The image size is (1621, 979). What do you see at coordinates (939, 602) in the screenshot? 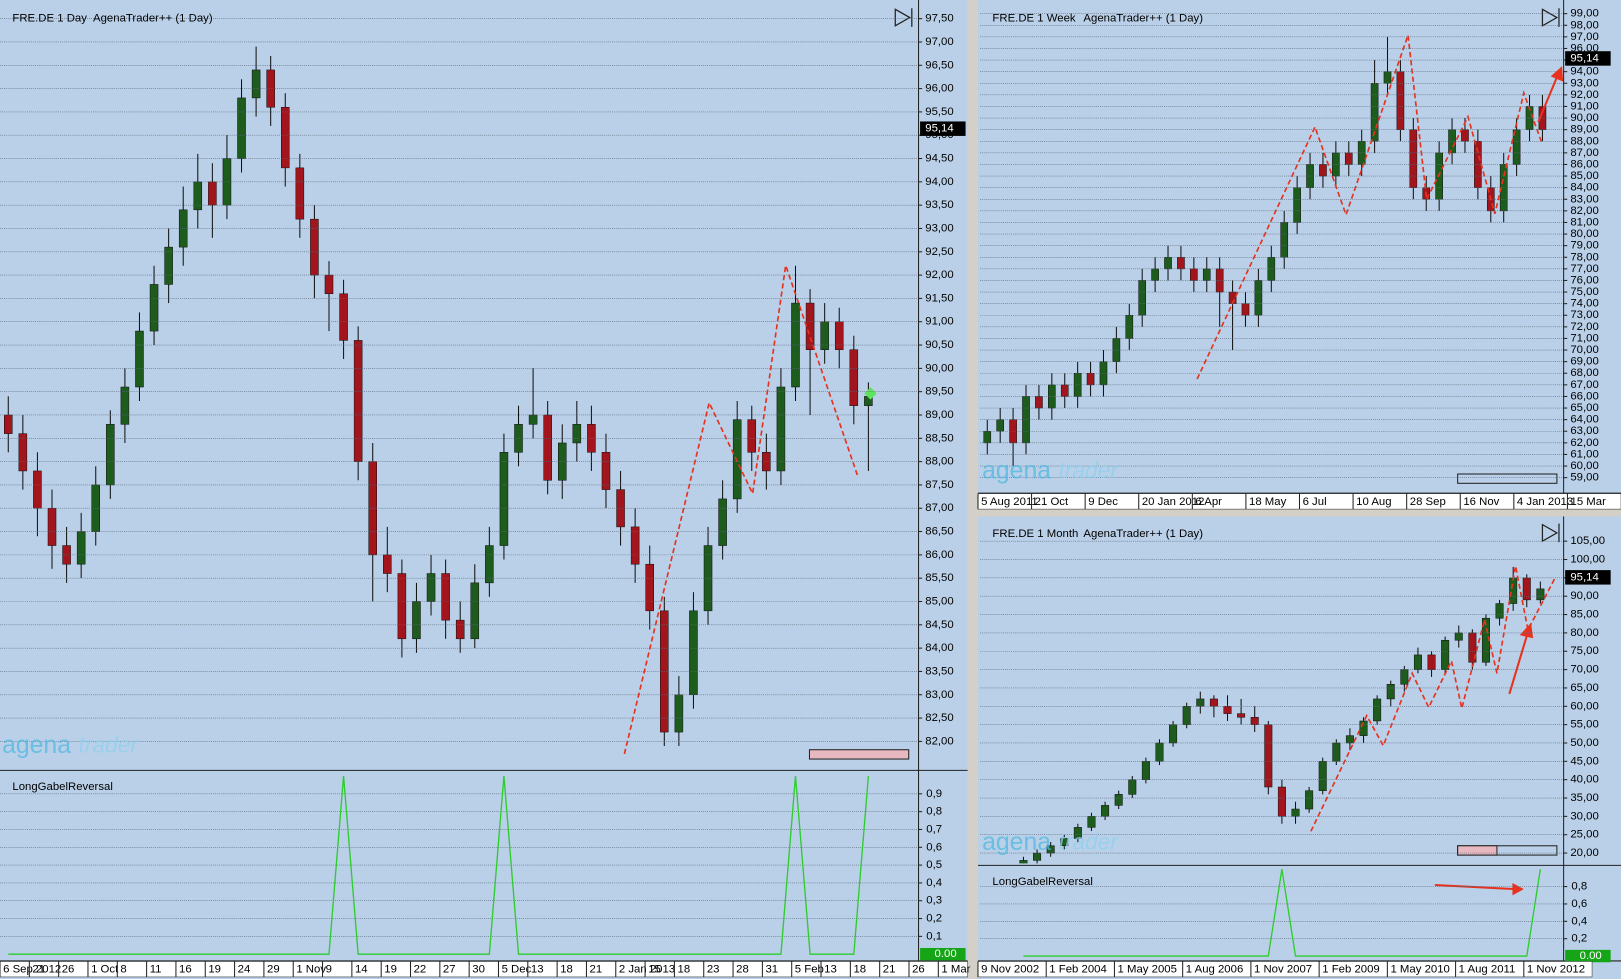
I see `y-tick-label: 85,00` at bounding box center [939, 602].